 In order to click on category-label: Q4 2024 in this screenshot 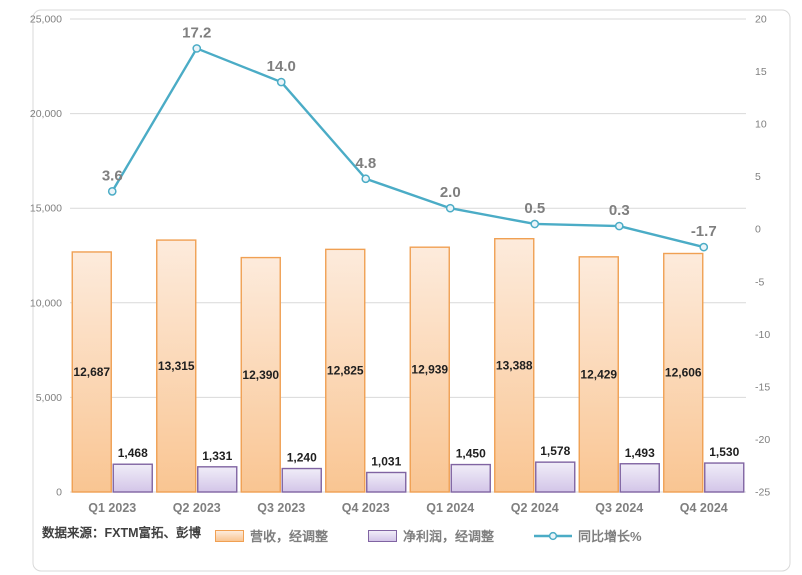, I will do `click(704, 508)`.